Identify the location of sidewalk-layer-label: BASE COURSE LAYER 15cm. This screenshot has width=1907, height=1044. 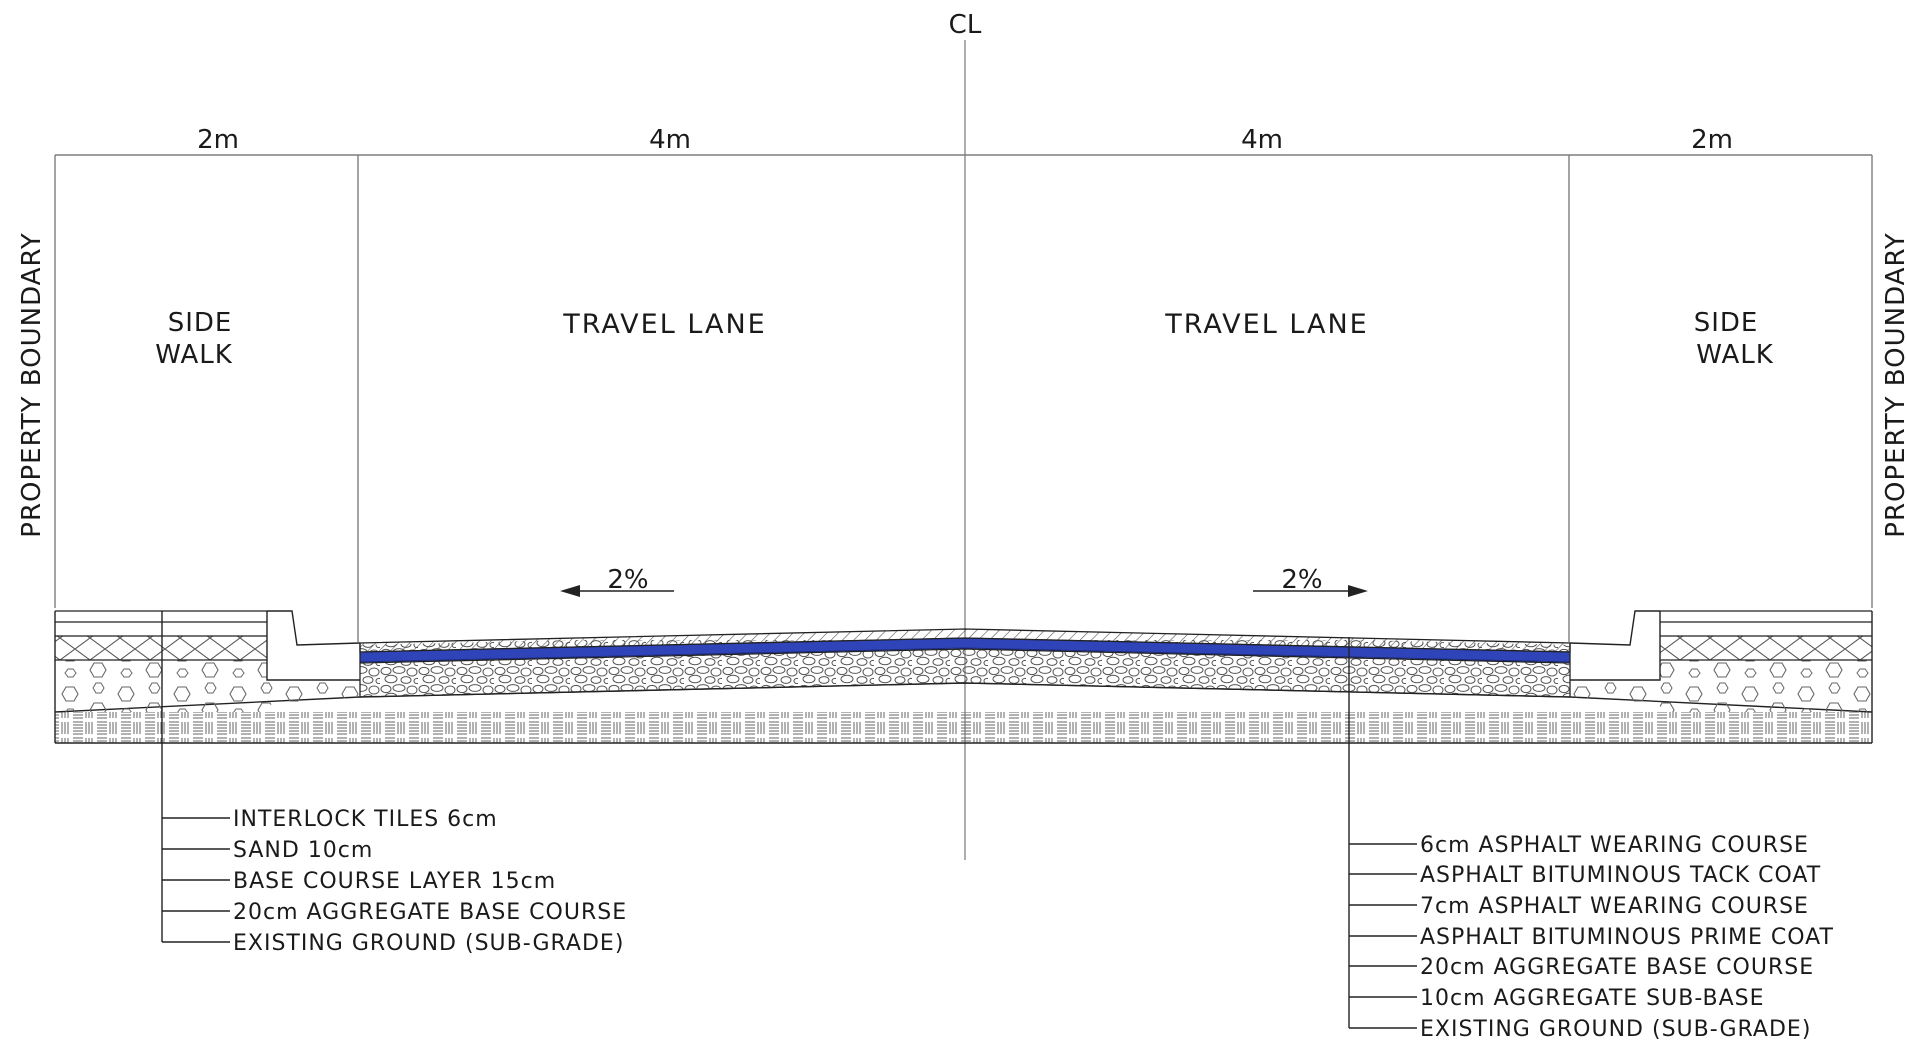
(394, 881).